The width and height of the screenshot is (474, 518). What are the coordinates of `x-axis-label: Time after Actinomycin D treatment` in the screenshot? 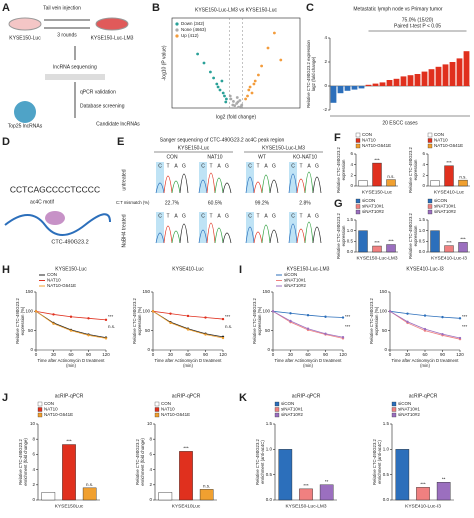 It's located at (189, 360).